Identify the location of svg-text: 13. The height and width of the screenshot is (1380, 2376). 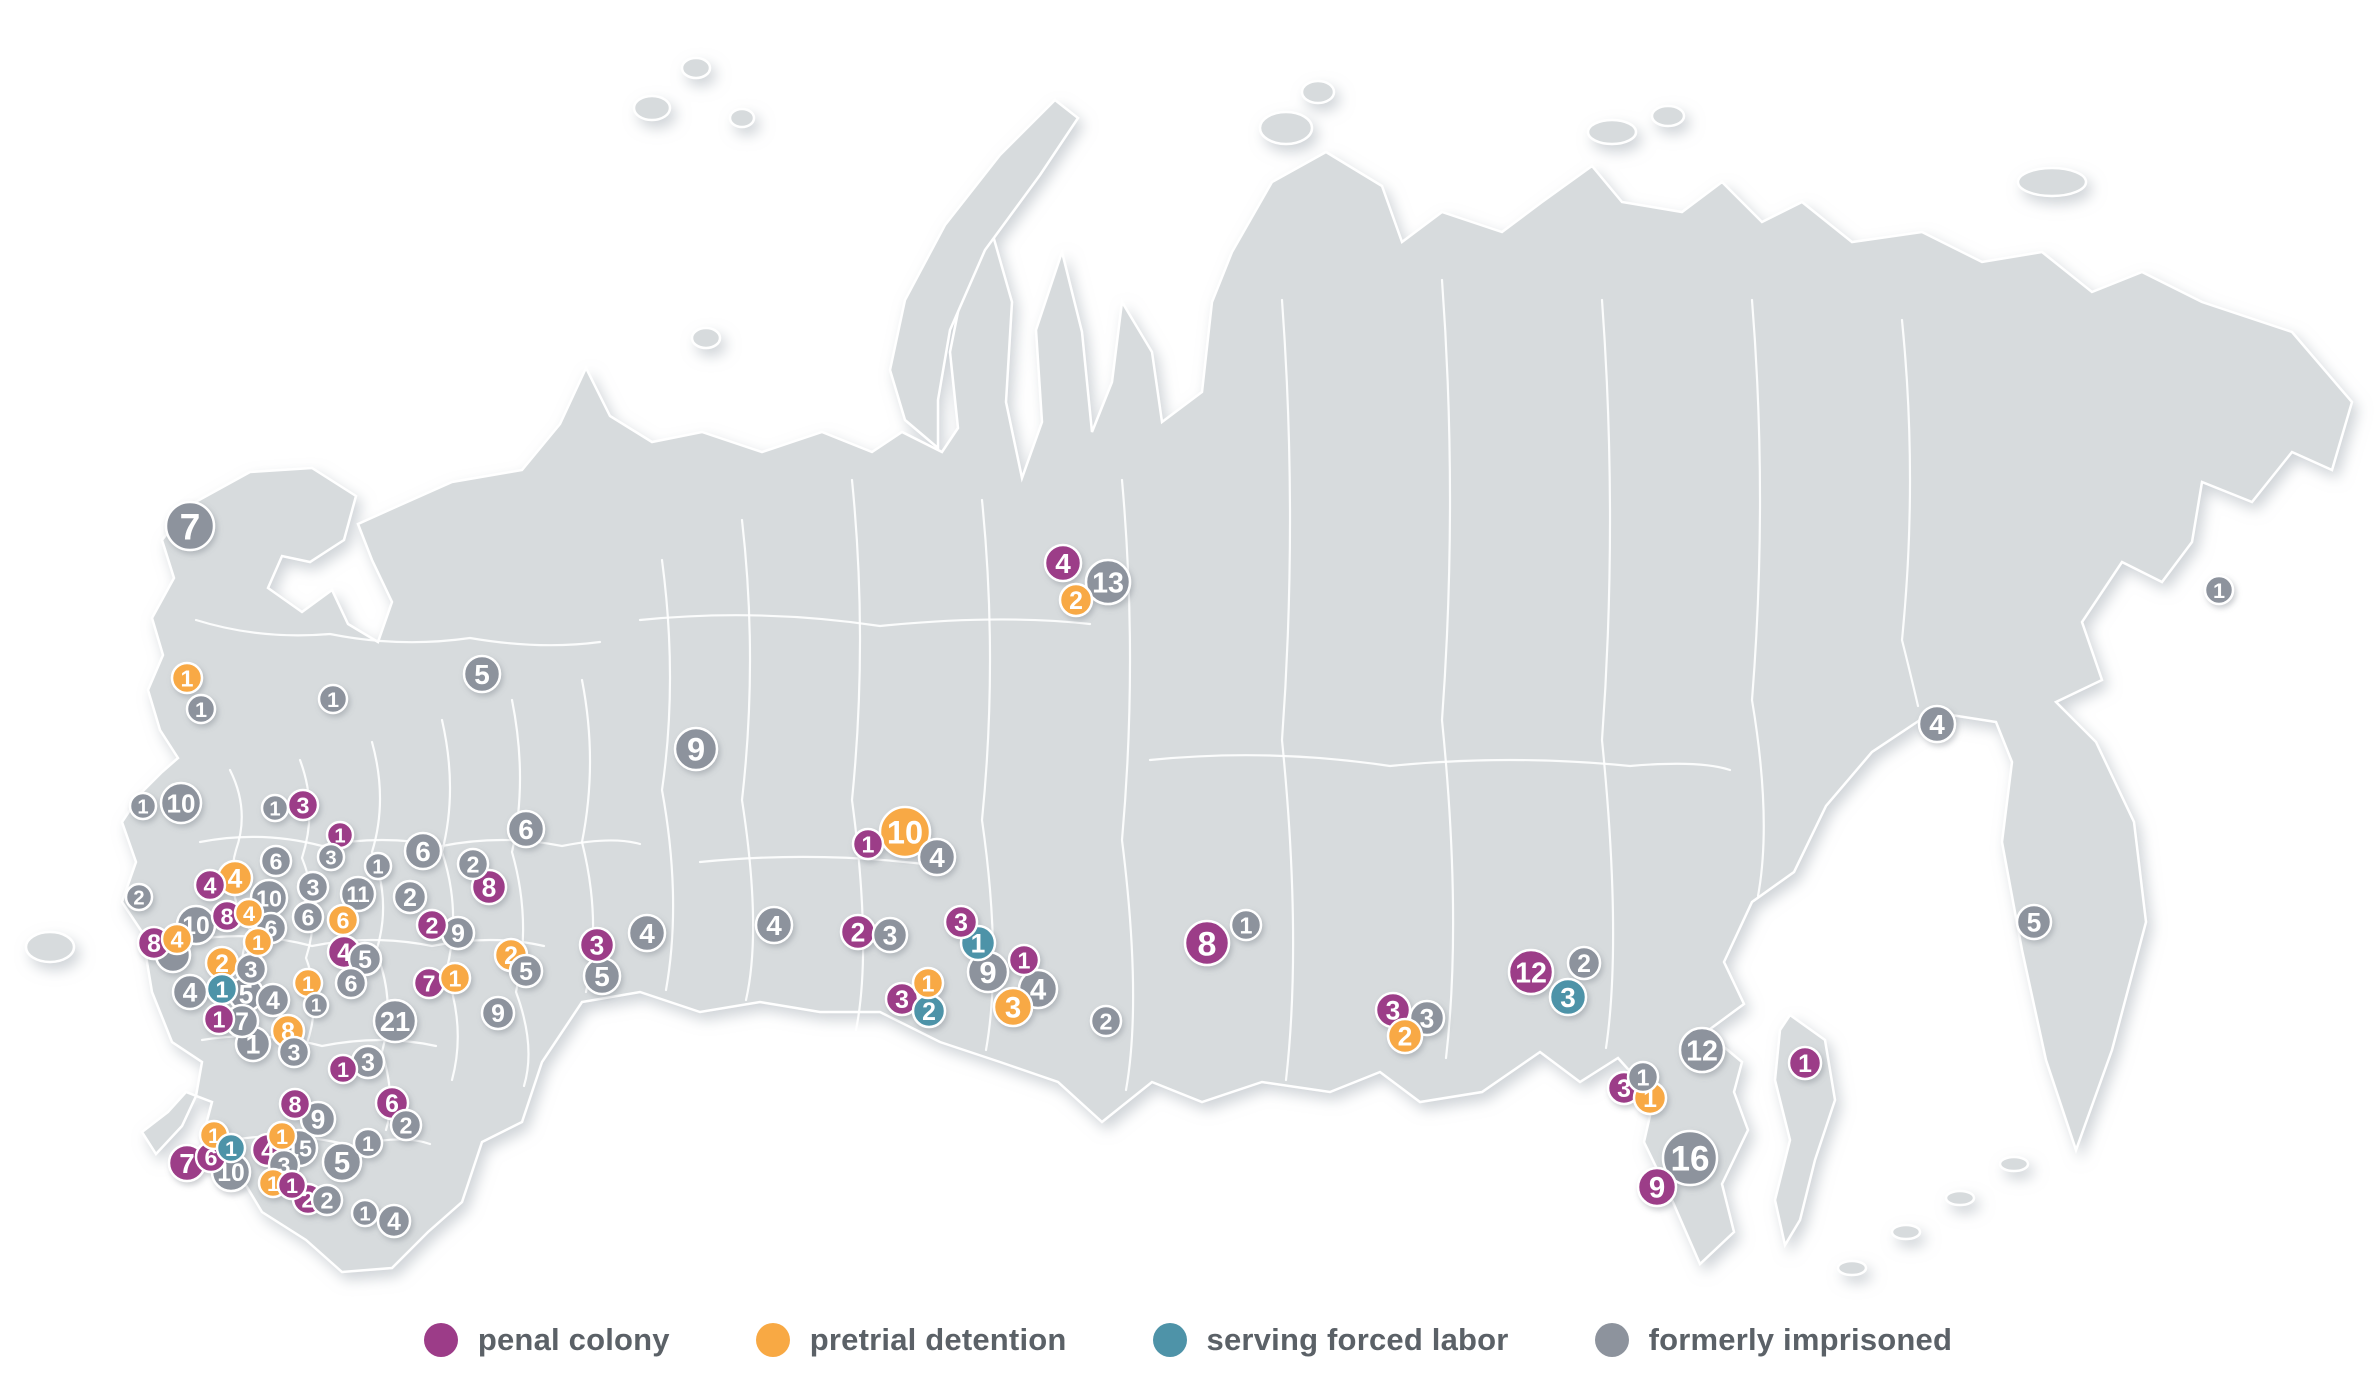
(1108, 583).